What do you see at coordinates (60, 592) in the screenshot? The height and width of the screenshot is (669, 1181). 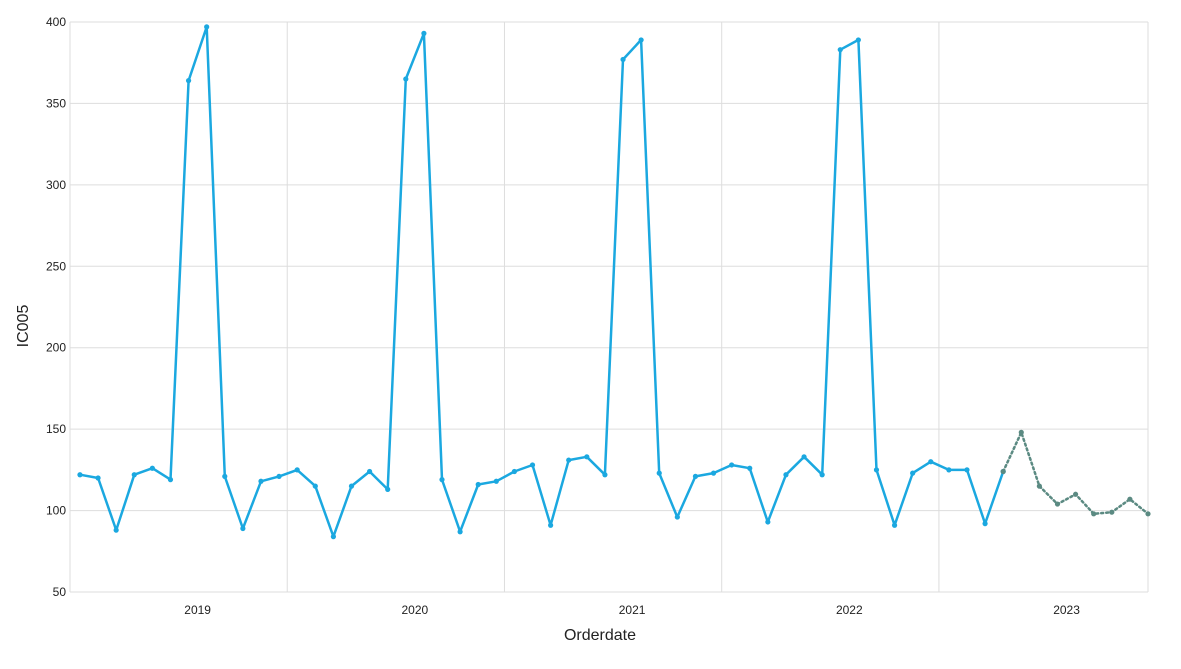 I see `y-tick-label: 50` at bounding box center [60, 592].